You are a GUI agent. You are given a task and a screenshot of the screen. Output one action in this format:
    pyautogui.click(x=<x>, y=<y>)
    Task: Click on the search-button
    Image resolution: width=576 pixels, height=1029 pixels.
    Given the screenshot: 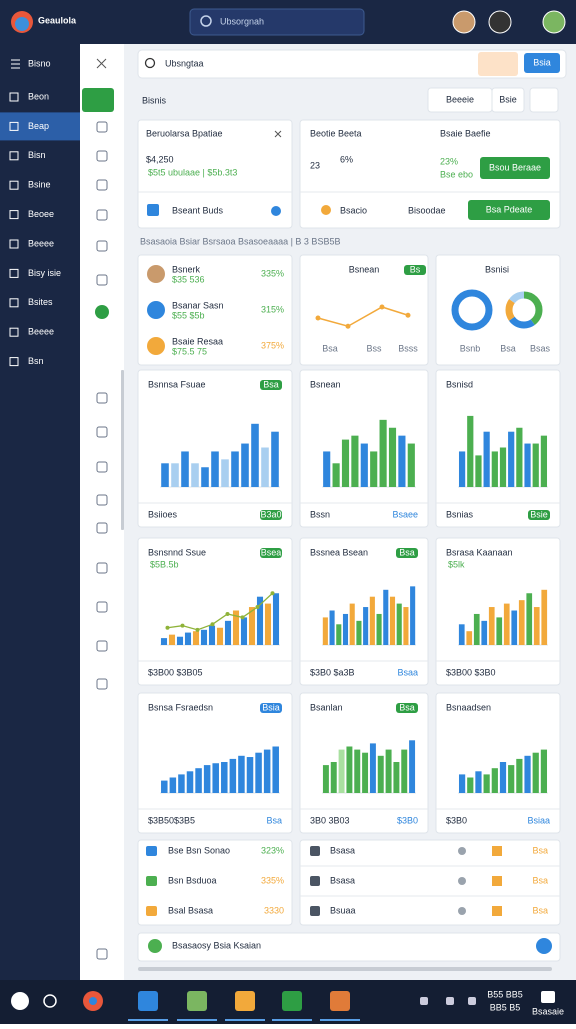 What is the action you would take?
    pyautogui.click(x=542, y=63)
    